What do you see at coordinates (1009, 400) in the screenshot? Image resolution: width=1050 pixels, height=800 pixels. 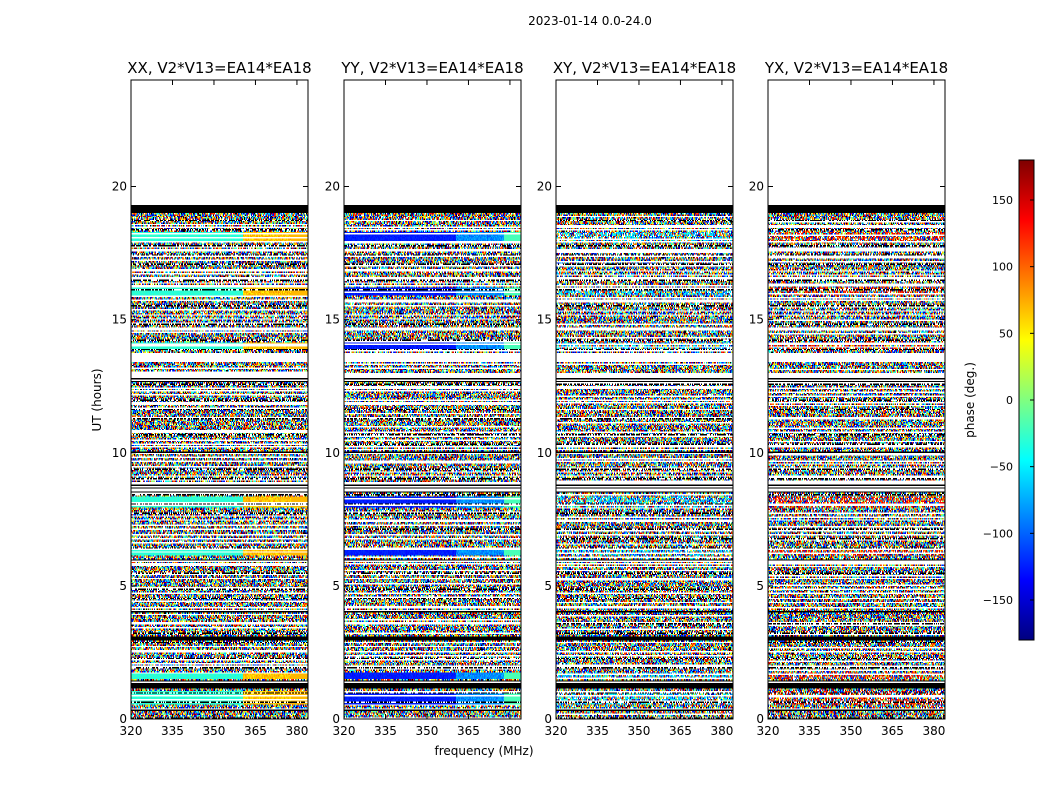 I see `colorbar-tick-label: 0` at bounding box center [1009, 400].